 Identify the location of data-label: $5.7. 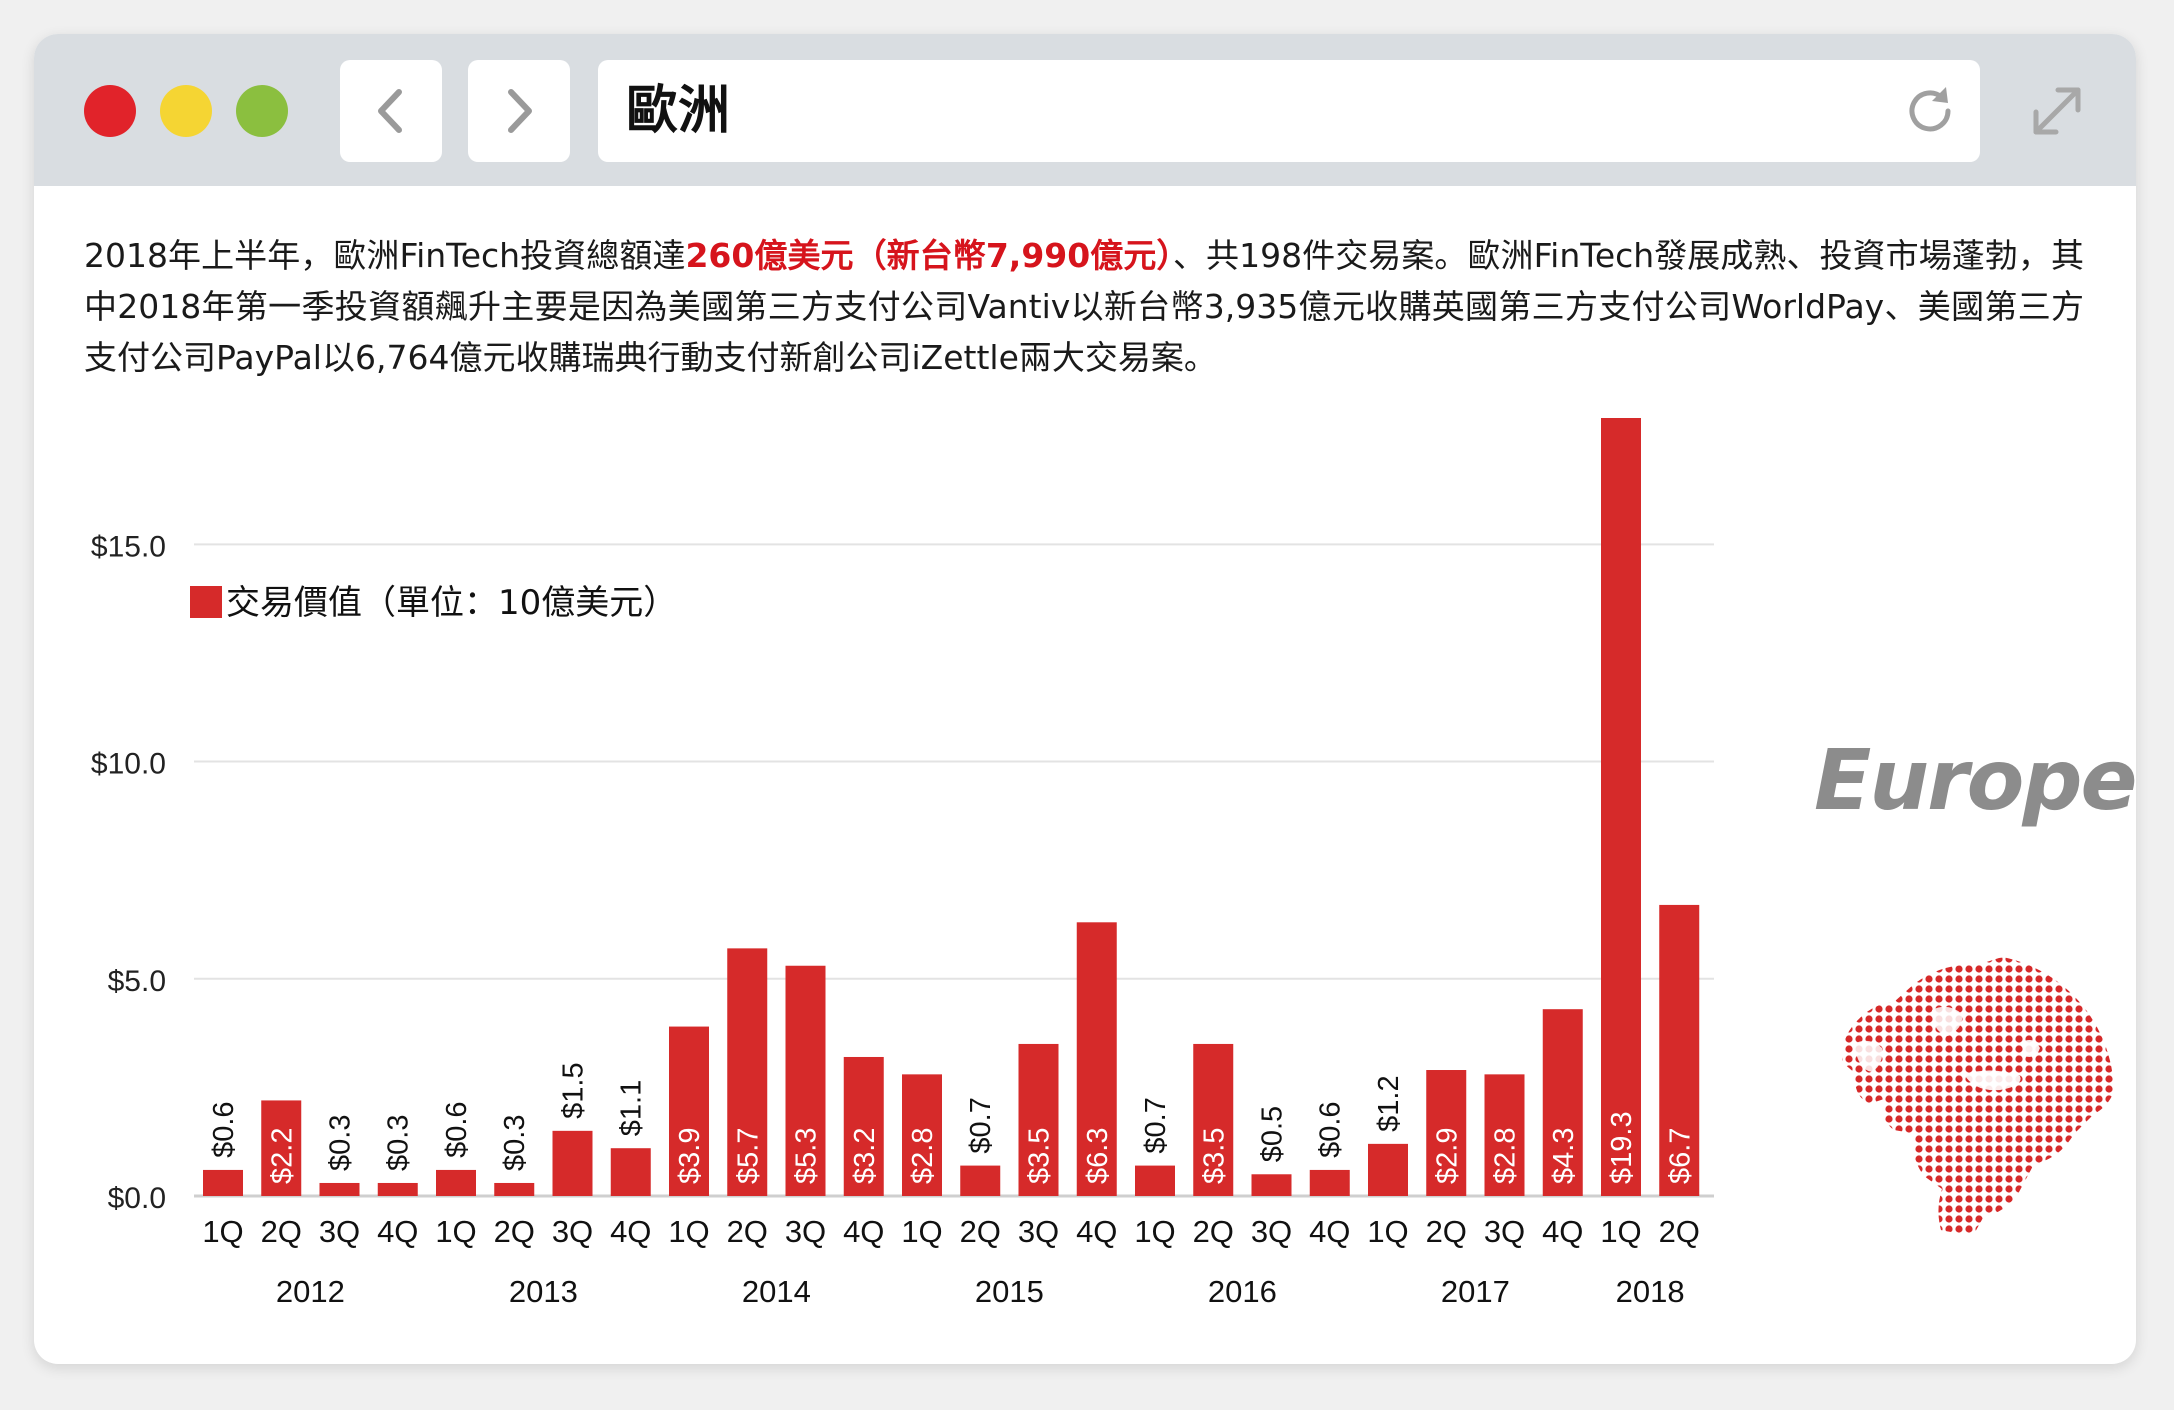
(748, 1156).